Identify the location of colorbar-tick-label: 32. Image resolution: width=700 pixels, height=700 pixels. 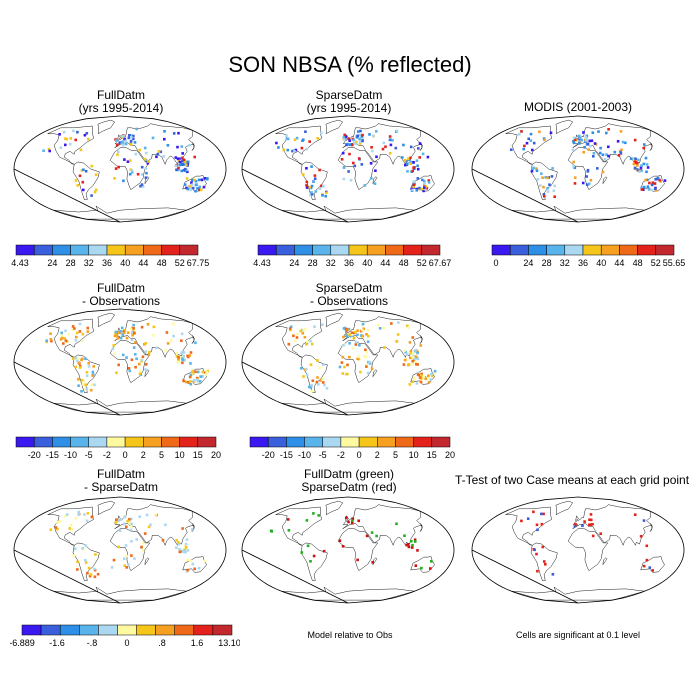
(89, 263).